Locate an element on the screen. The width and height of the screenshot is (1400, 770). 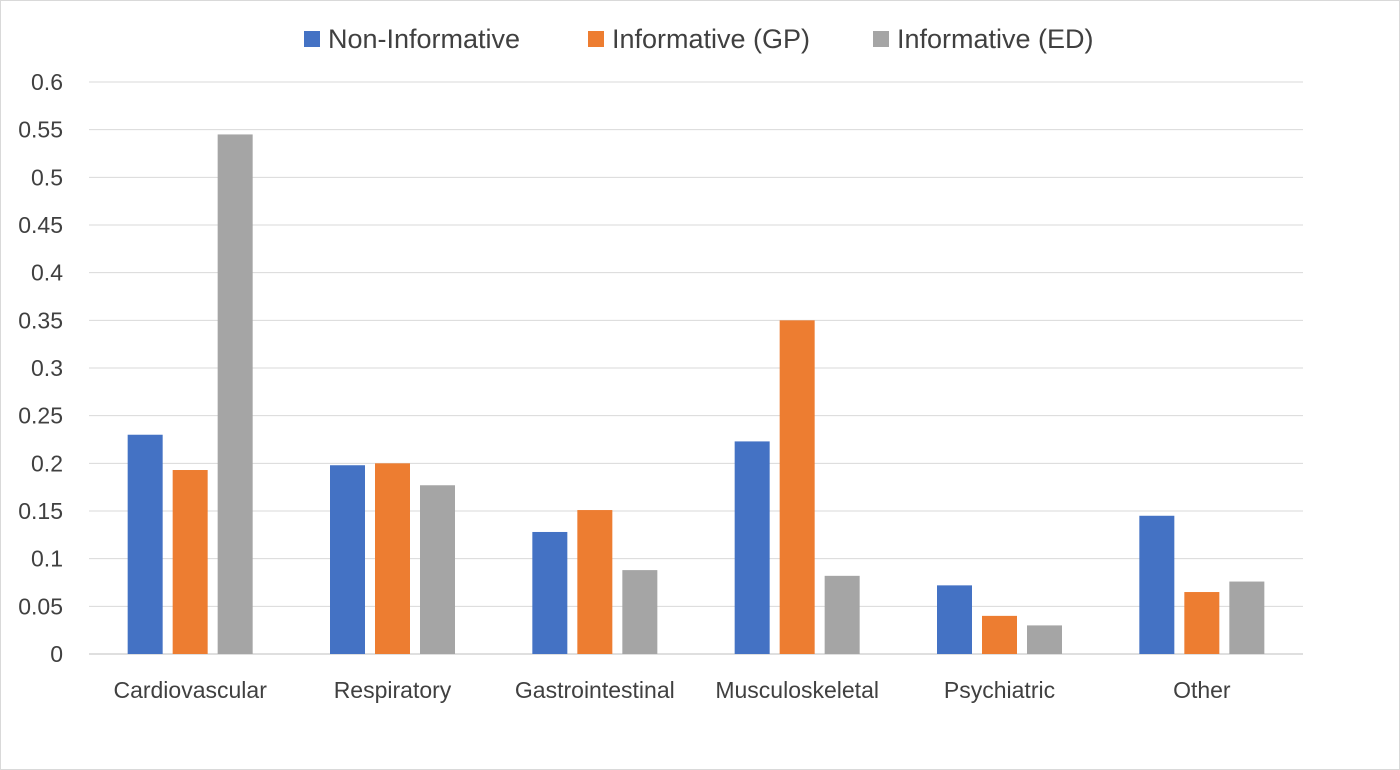
y-tick-label: 0.55 is located at coordinates (40, 130).